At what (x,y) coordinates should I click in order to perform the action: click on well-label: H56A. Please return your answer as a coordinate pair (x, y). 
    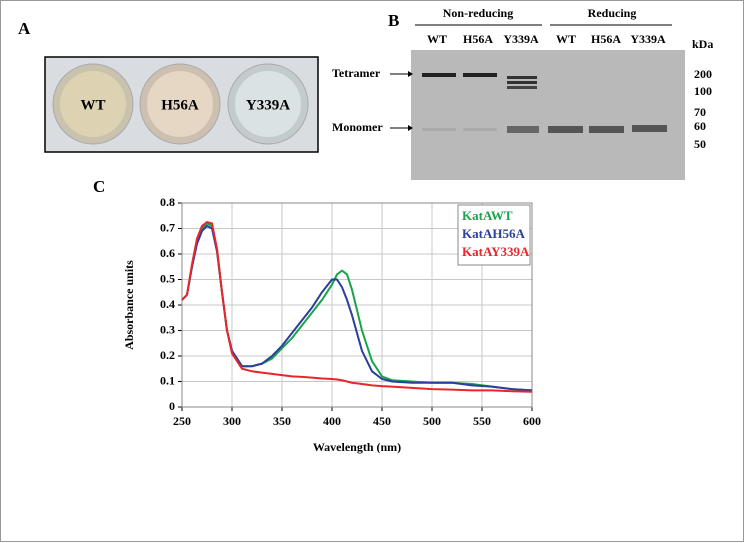
    Looking at the image, I should click on (180, 105).